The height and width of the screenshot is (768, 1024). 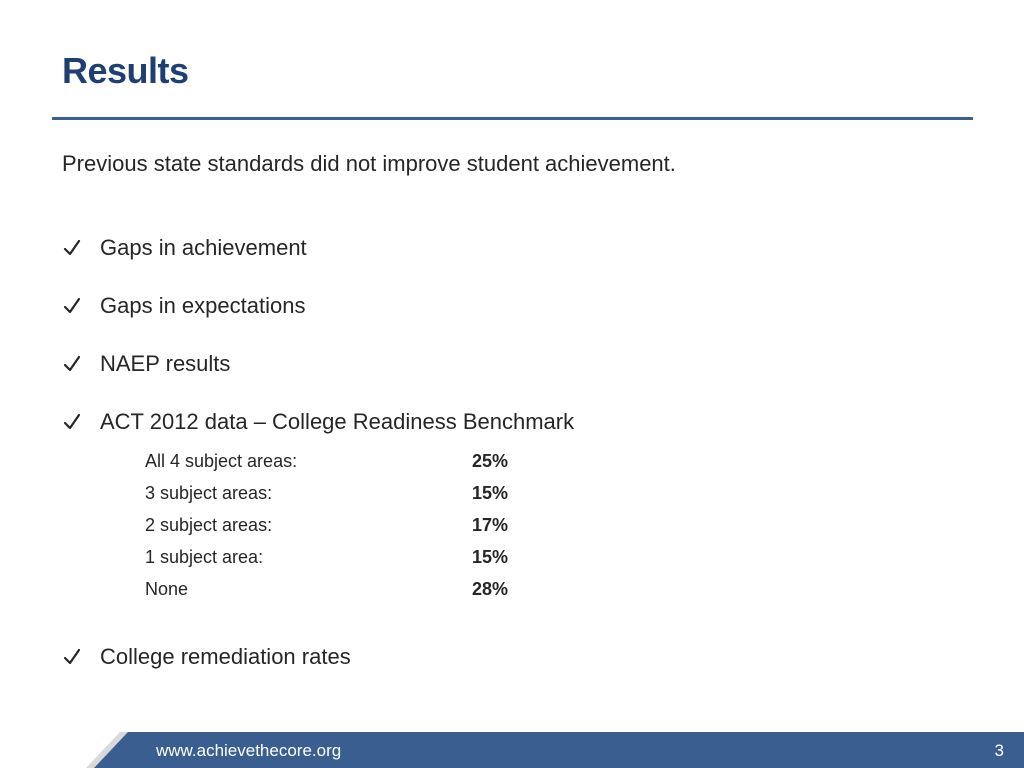 What do you see at coordinates (167, 589) in the screenshot?
I see `act-row-label: None` at bounding box center [167, 589].